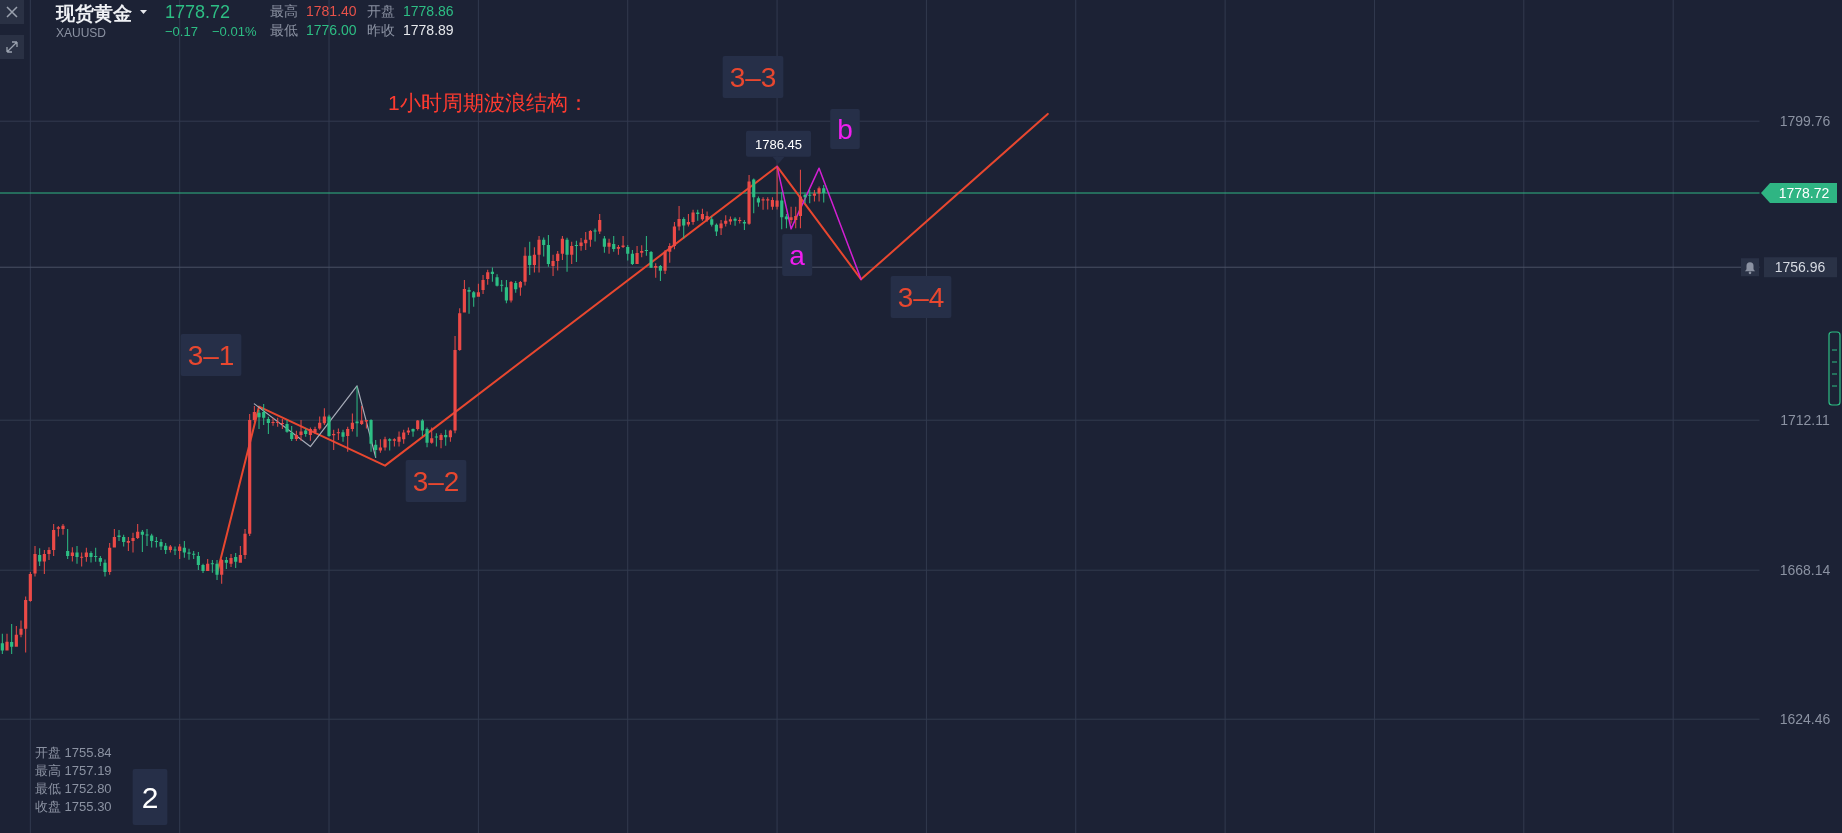 This screenshot has height=833, width=1842. What do you see at coordinates (331, 11) in the screenshot?
I see `annotation: 1781.40` at bounding box center [331, 11].